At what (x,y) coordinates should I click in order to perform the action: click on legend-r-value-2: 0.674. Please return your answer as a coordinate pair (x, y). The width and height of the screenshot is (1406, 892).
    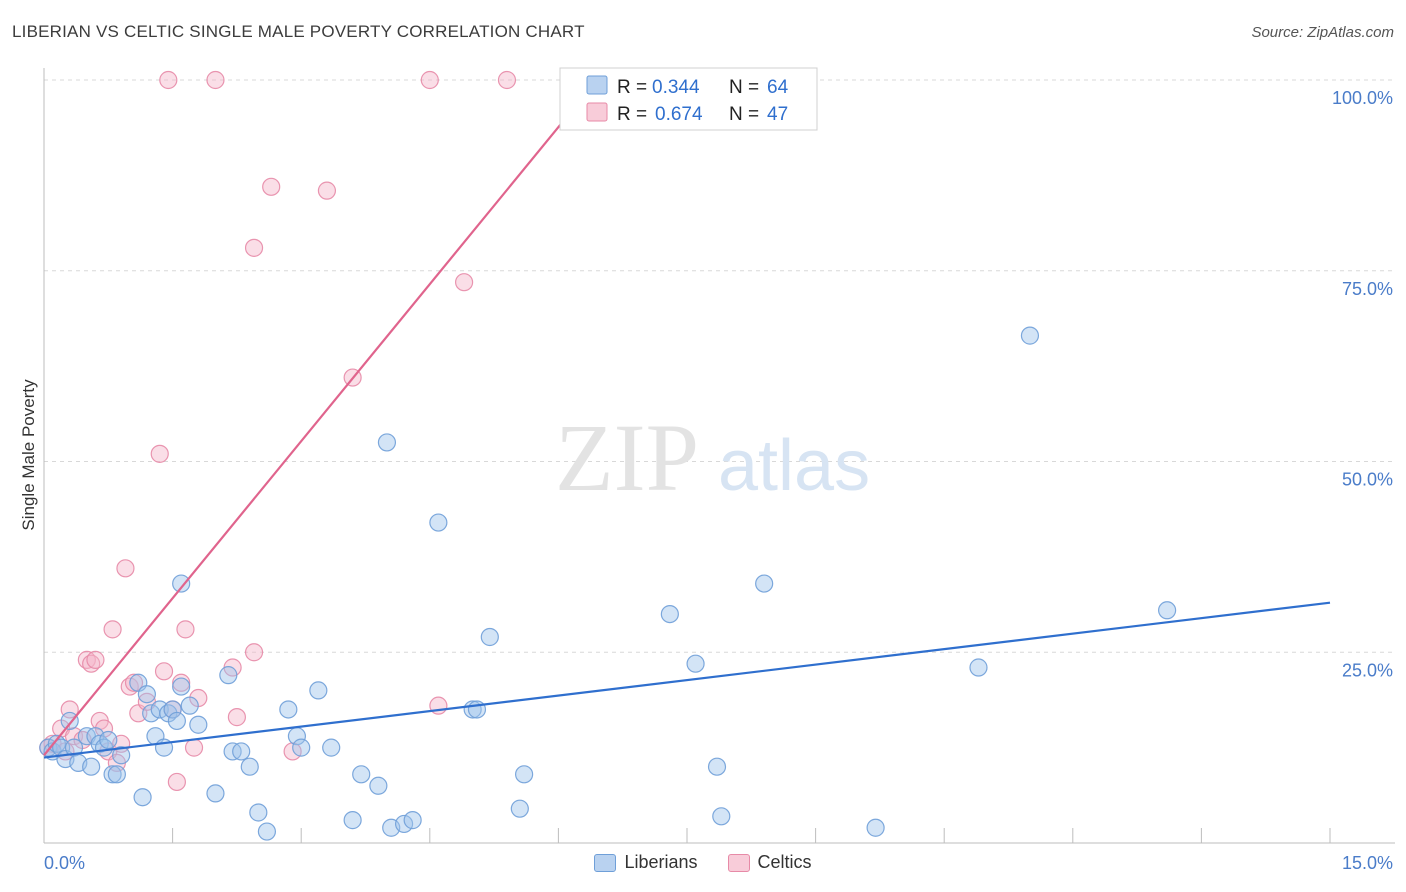
    Looking at the image, I should click on (679, 114).